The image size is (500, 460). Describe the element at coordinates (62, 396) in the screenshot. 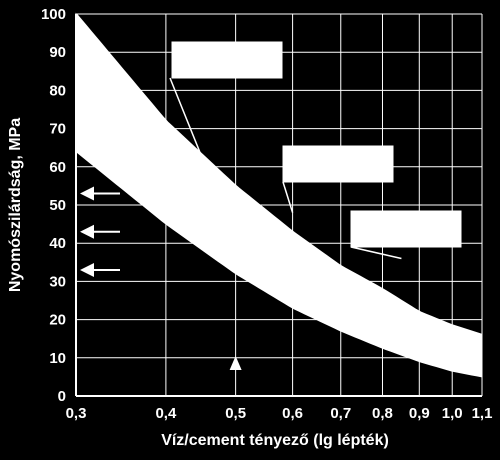

I see `y-tick-label: 0` at that location.